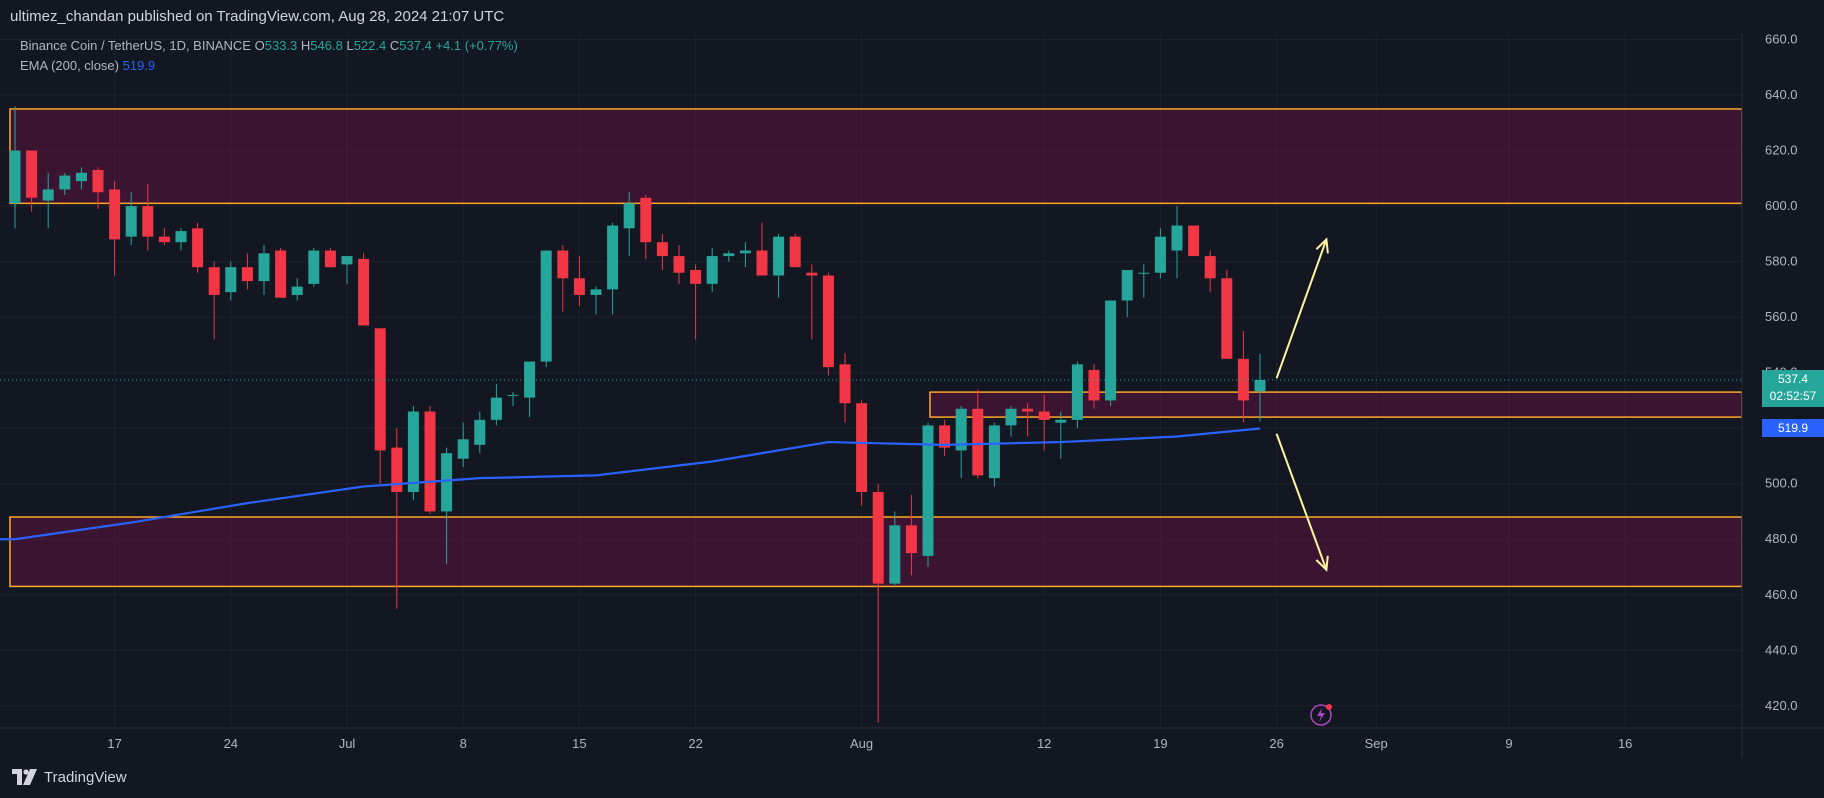  What do you see at coordinates (394, 45) in the screenshot?
I see `close-label: C` at bounding box center [394, 45].